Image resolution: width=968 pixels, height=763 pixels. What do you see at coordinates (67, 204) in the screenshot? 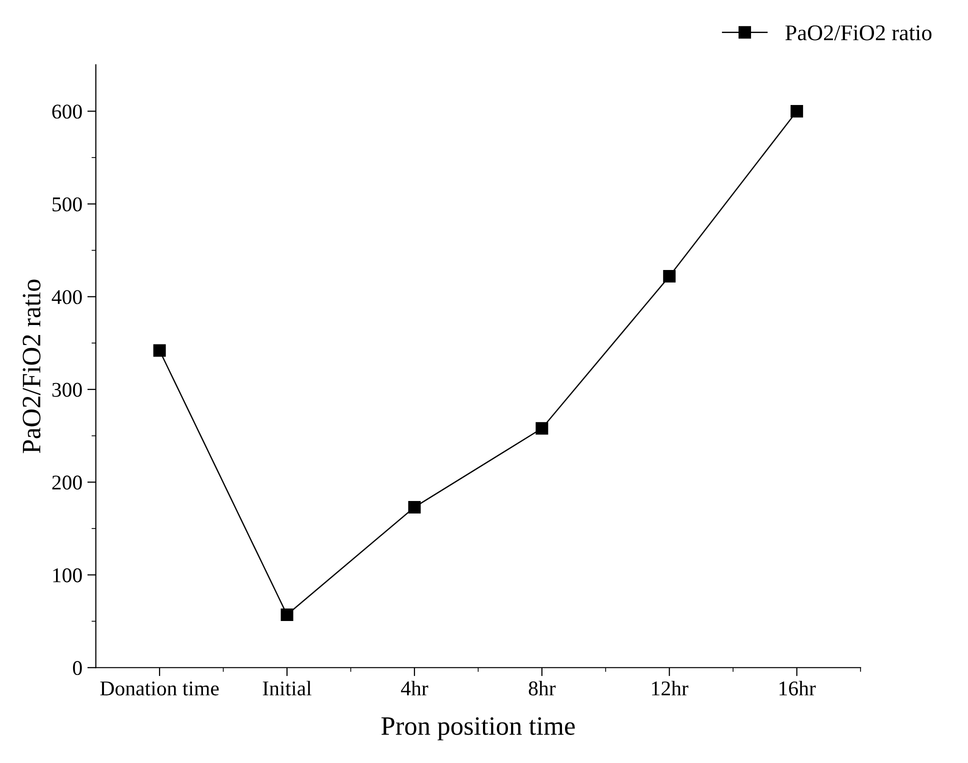
I see `y-tick-label: 500` at bounding box center [67, 204].